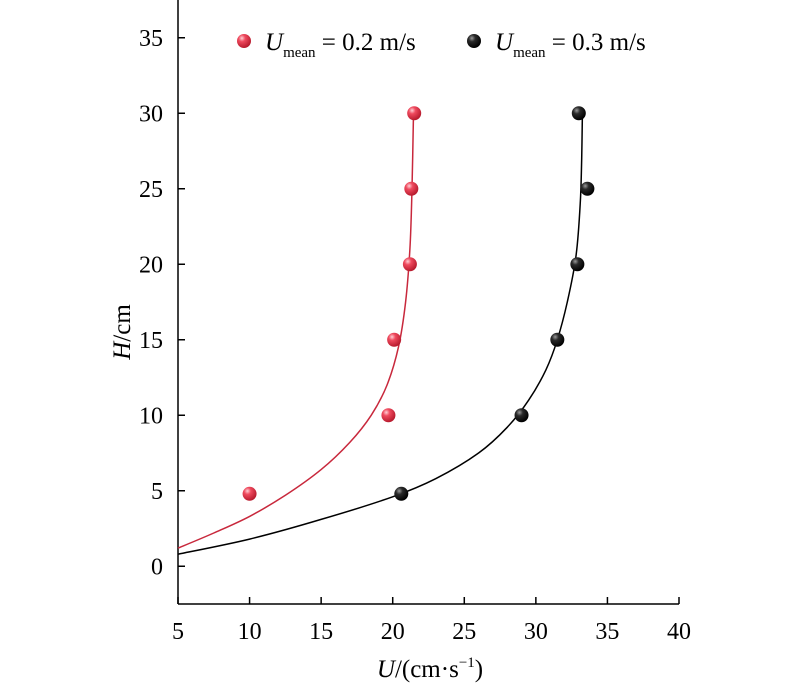 This screenshot has width=800, height=687. Describe the element at coordinates (178, 632) in the screenshot. I see `x-tick-label-0: 5` at that location.